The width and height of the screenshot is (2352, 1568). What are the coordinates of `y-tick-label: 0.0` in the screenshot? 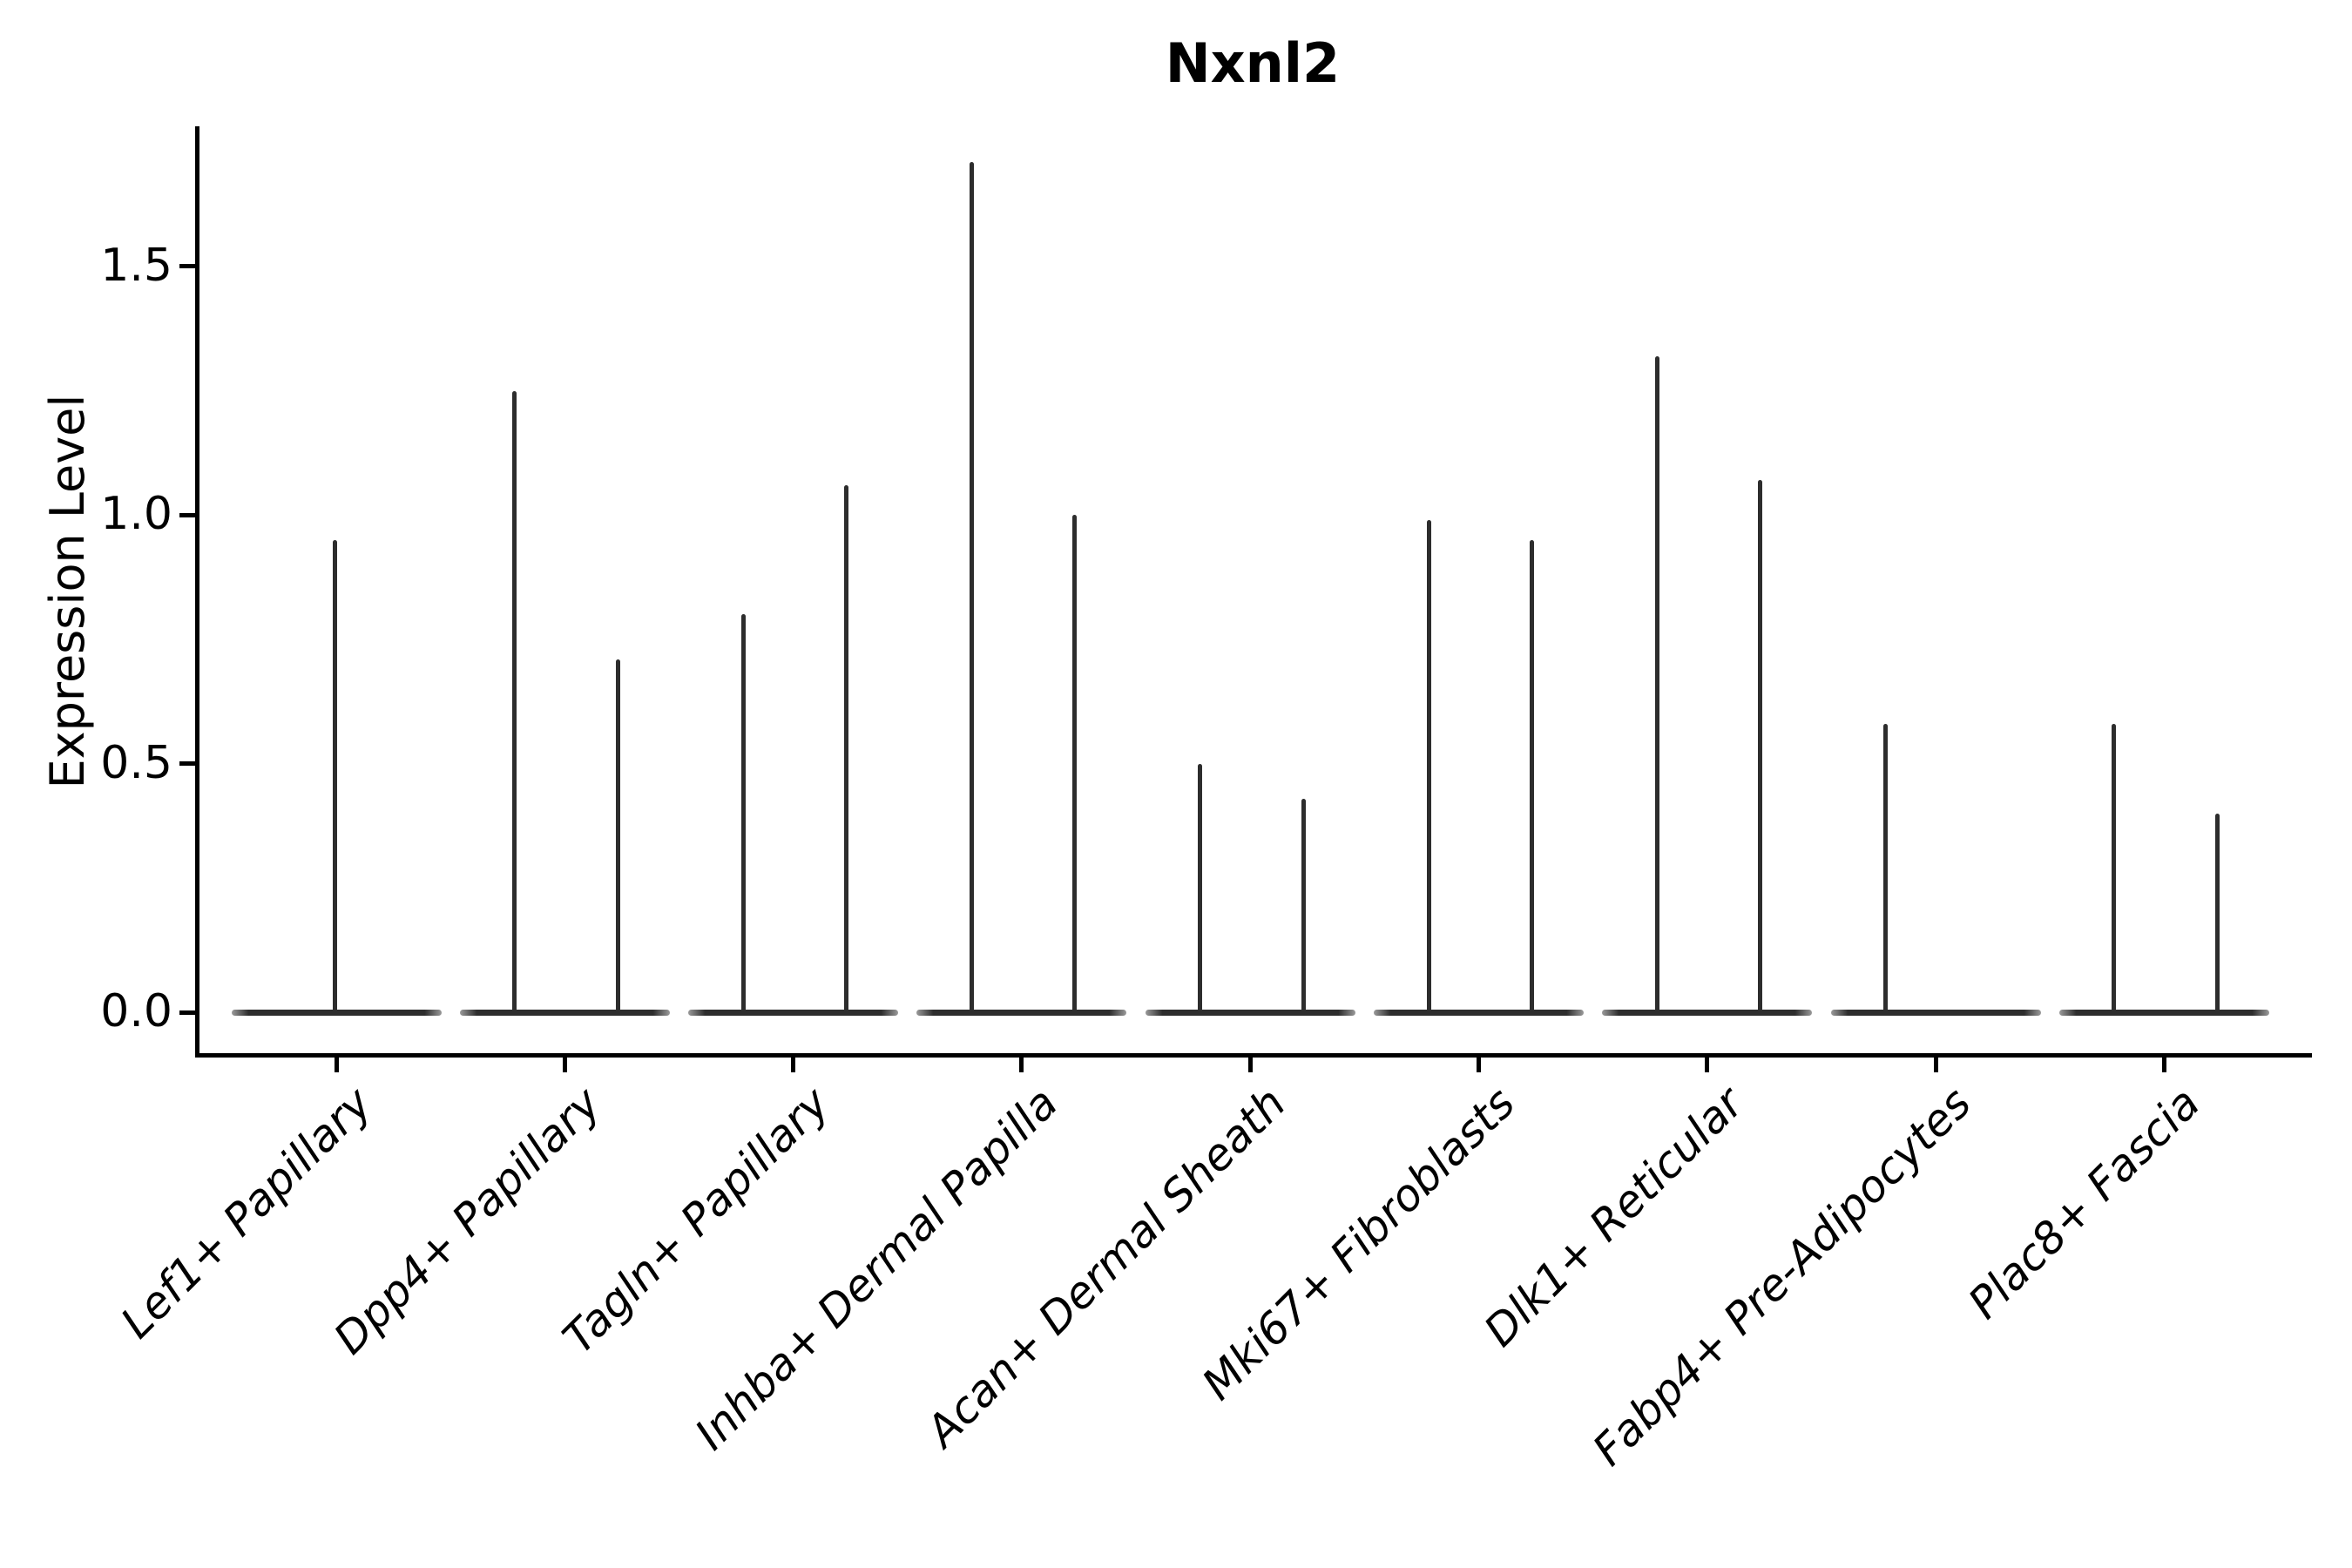 It's located at (136, 1011).